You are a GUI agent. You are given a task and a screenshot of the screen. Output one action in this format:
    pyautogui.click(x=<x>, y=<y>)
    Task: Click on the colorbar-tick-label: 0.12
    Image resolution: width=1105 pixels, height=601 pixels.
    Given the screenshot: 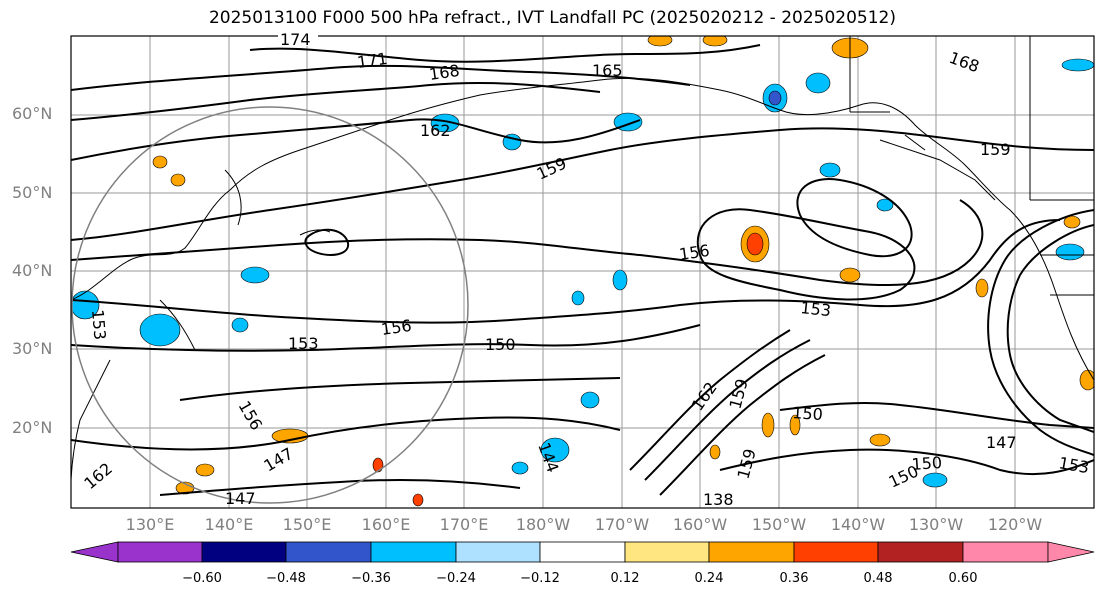 What is the action you would take?
    pyautogui.click(x=625, y=578)
    